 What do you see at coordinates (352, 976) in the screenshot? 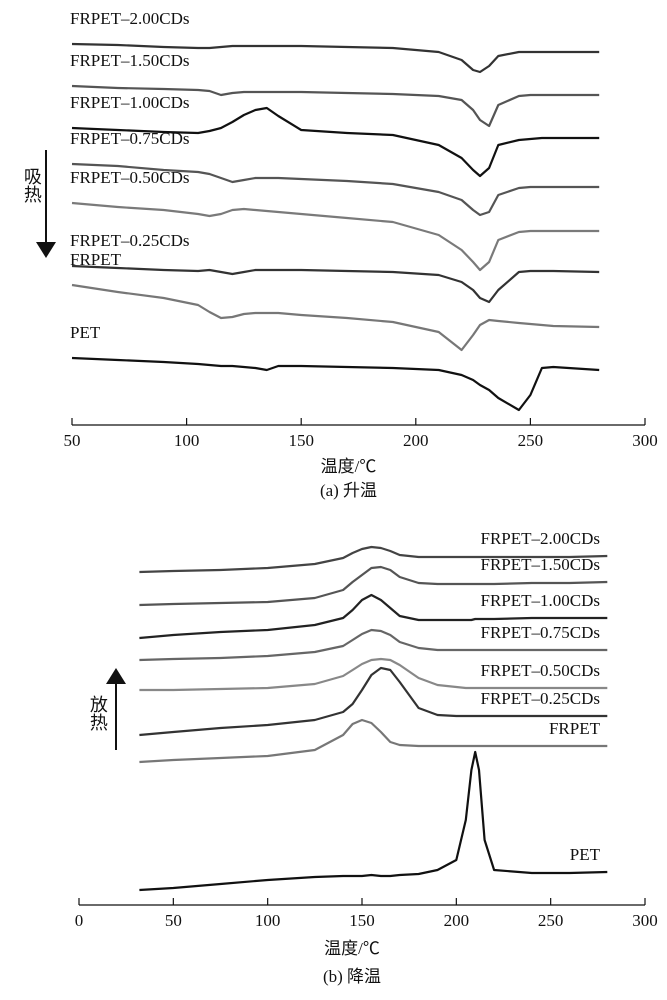
I see `caption: (b) 降温` at bounding box center [352, 976].